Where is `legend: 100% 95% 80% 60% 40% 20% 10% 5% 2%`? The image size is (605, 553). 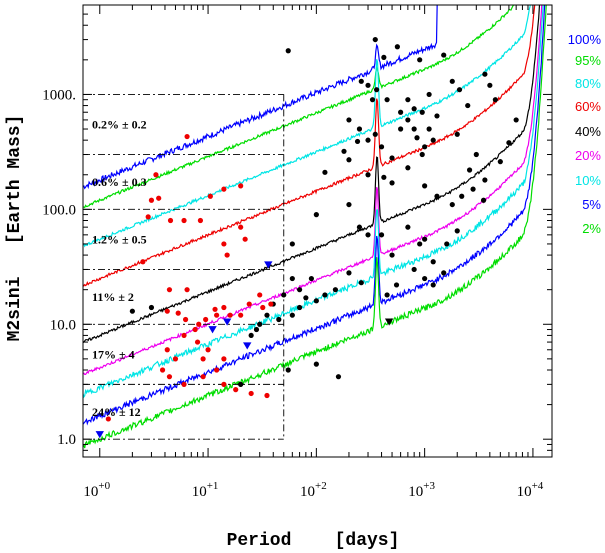
legend: 100% 95% 80% 60% 40% 20% 10% 5% 2% is located at coordinates (585, 134).